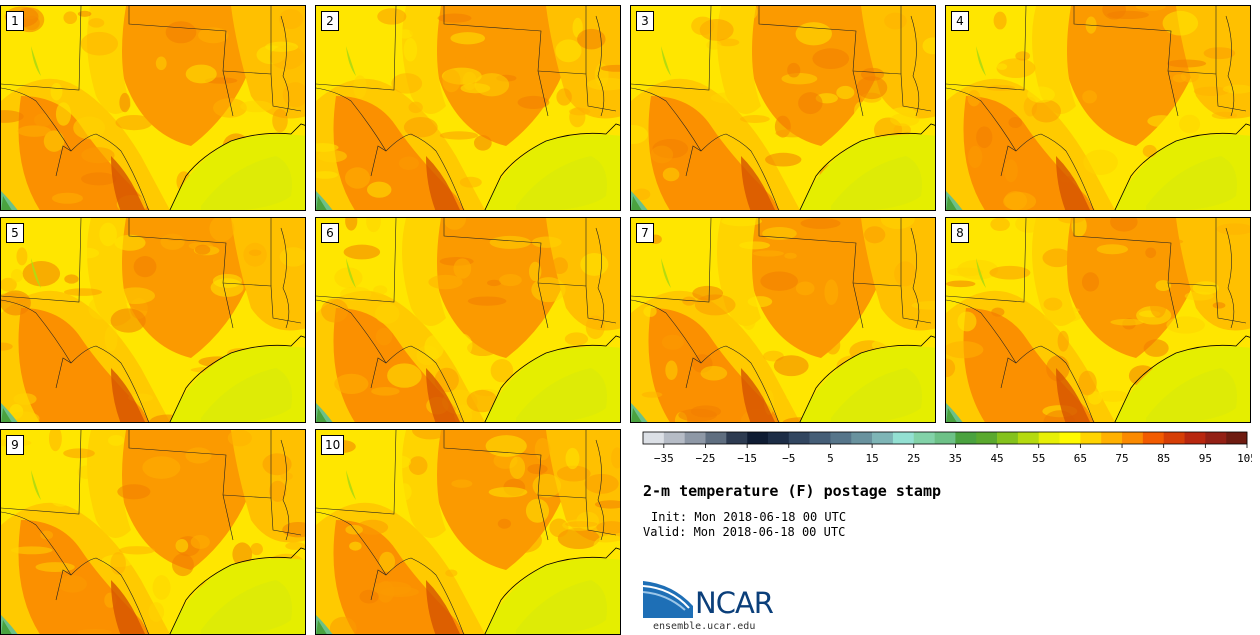 This screenshot has width=1260, height=635. Describe the element at coordinates (960, 21) in the screenshot. I see `panel-number: 4` at that location.